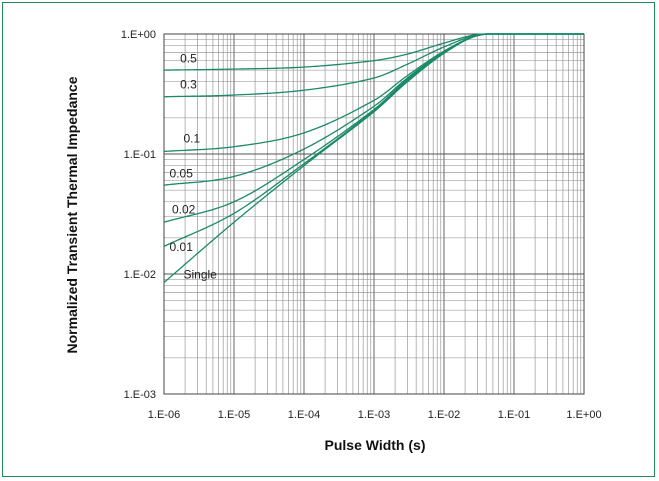 The image size is (659, 481). I want to click on curve-label-0.05: 0.05, so click(182, 173).